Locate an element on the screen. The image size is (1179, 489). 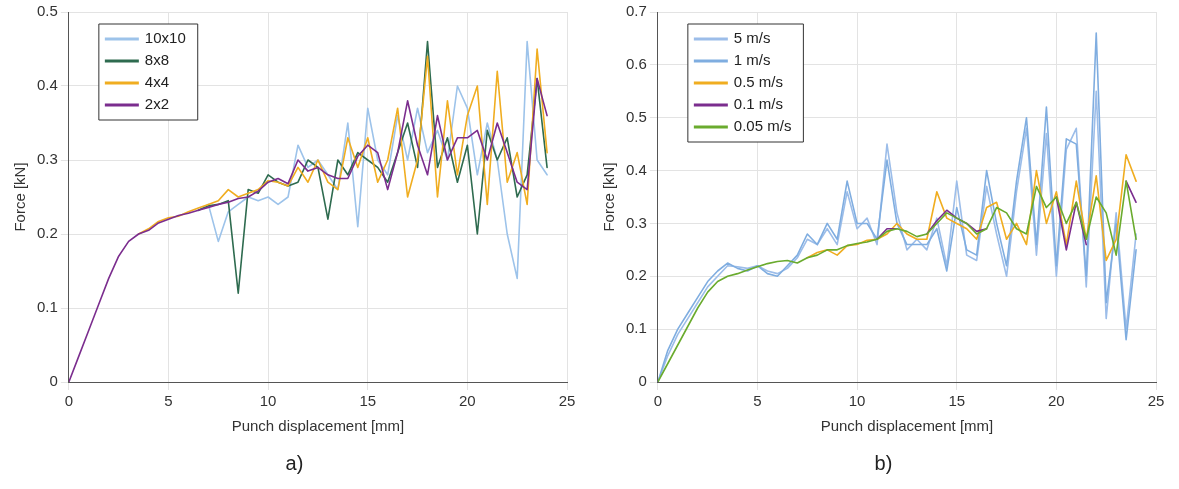
legend-label: 0.05 m/s is located at coordinates (762, 126).